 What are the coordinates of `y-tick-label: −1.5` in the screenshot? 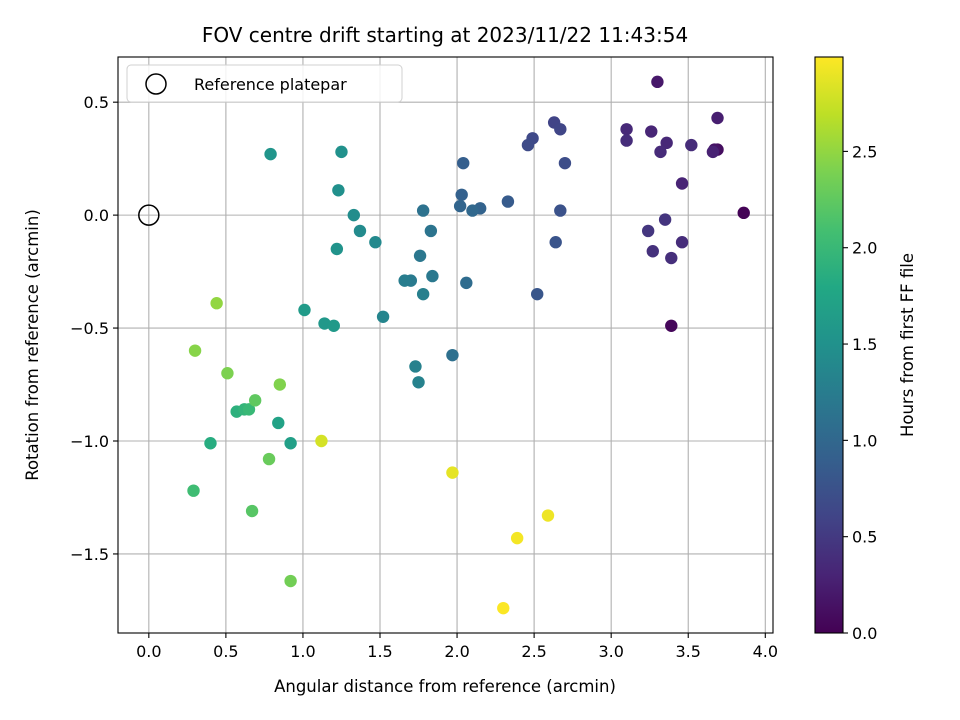 It's located at (89, 554).